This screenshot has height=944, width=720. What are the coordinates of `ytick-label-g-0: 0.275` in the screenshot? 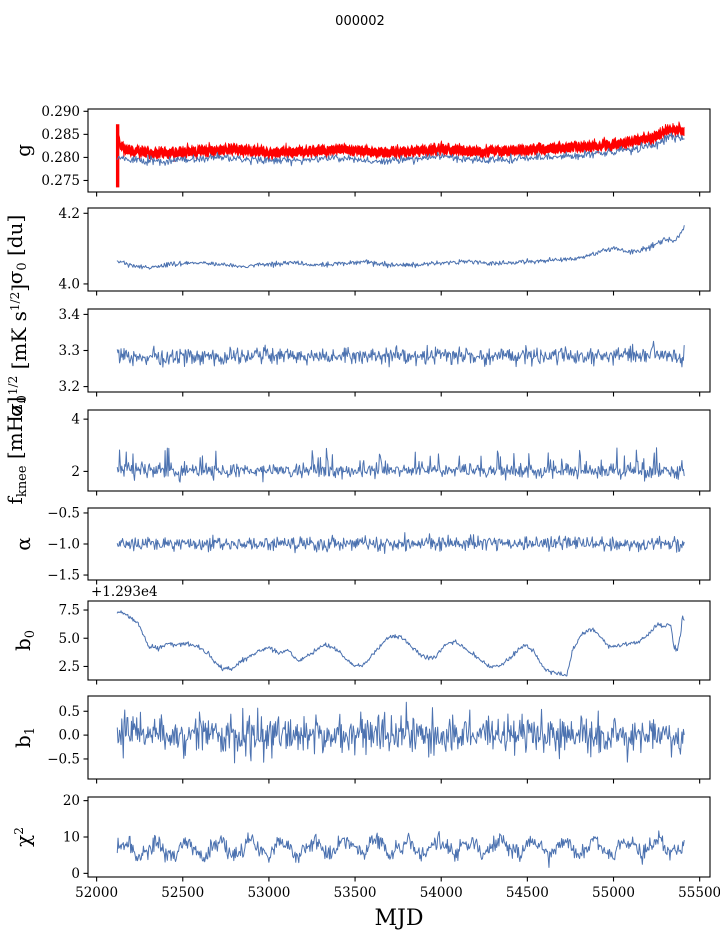 It's located at (60, 181).